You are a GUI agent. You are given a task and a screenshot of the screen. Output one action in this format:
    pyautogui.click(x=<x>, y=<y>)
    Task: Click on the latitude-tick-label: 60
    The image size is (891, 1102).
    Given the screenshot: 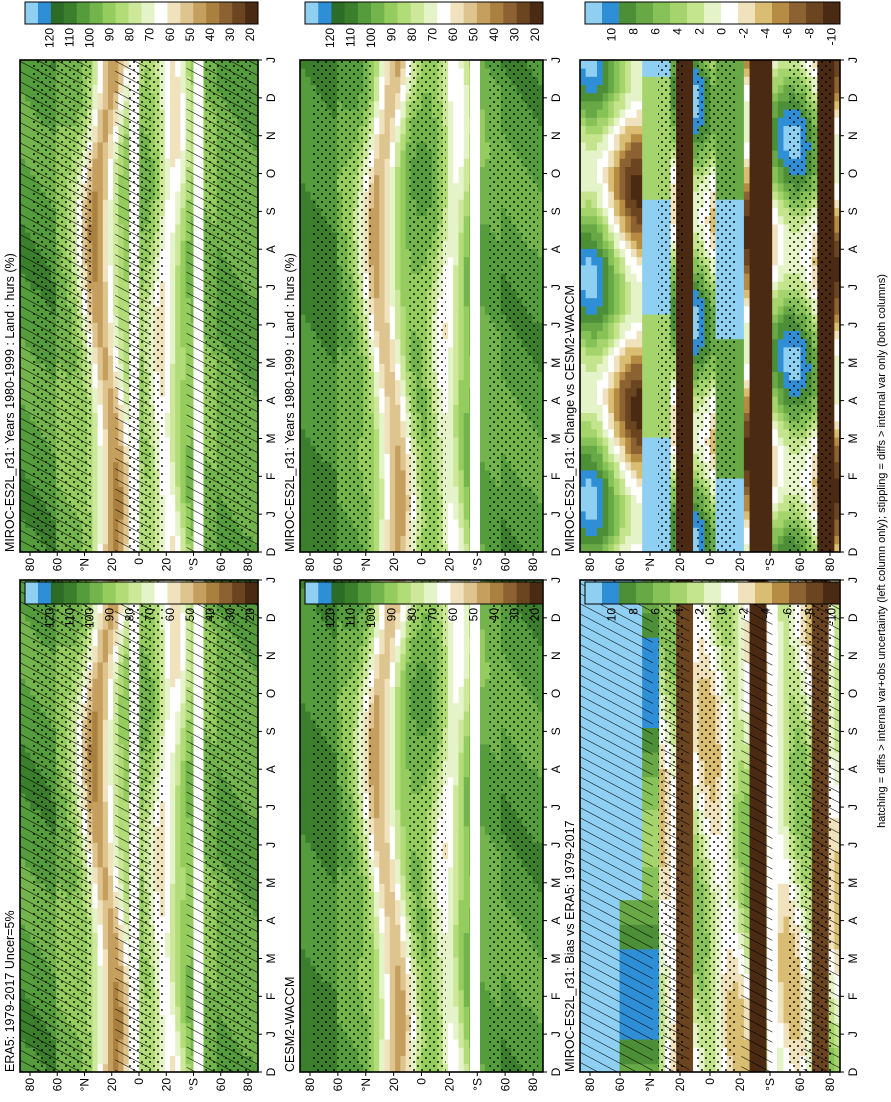 What is the action you would take?
    pyautogui.click(x=221, y=565)
    